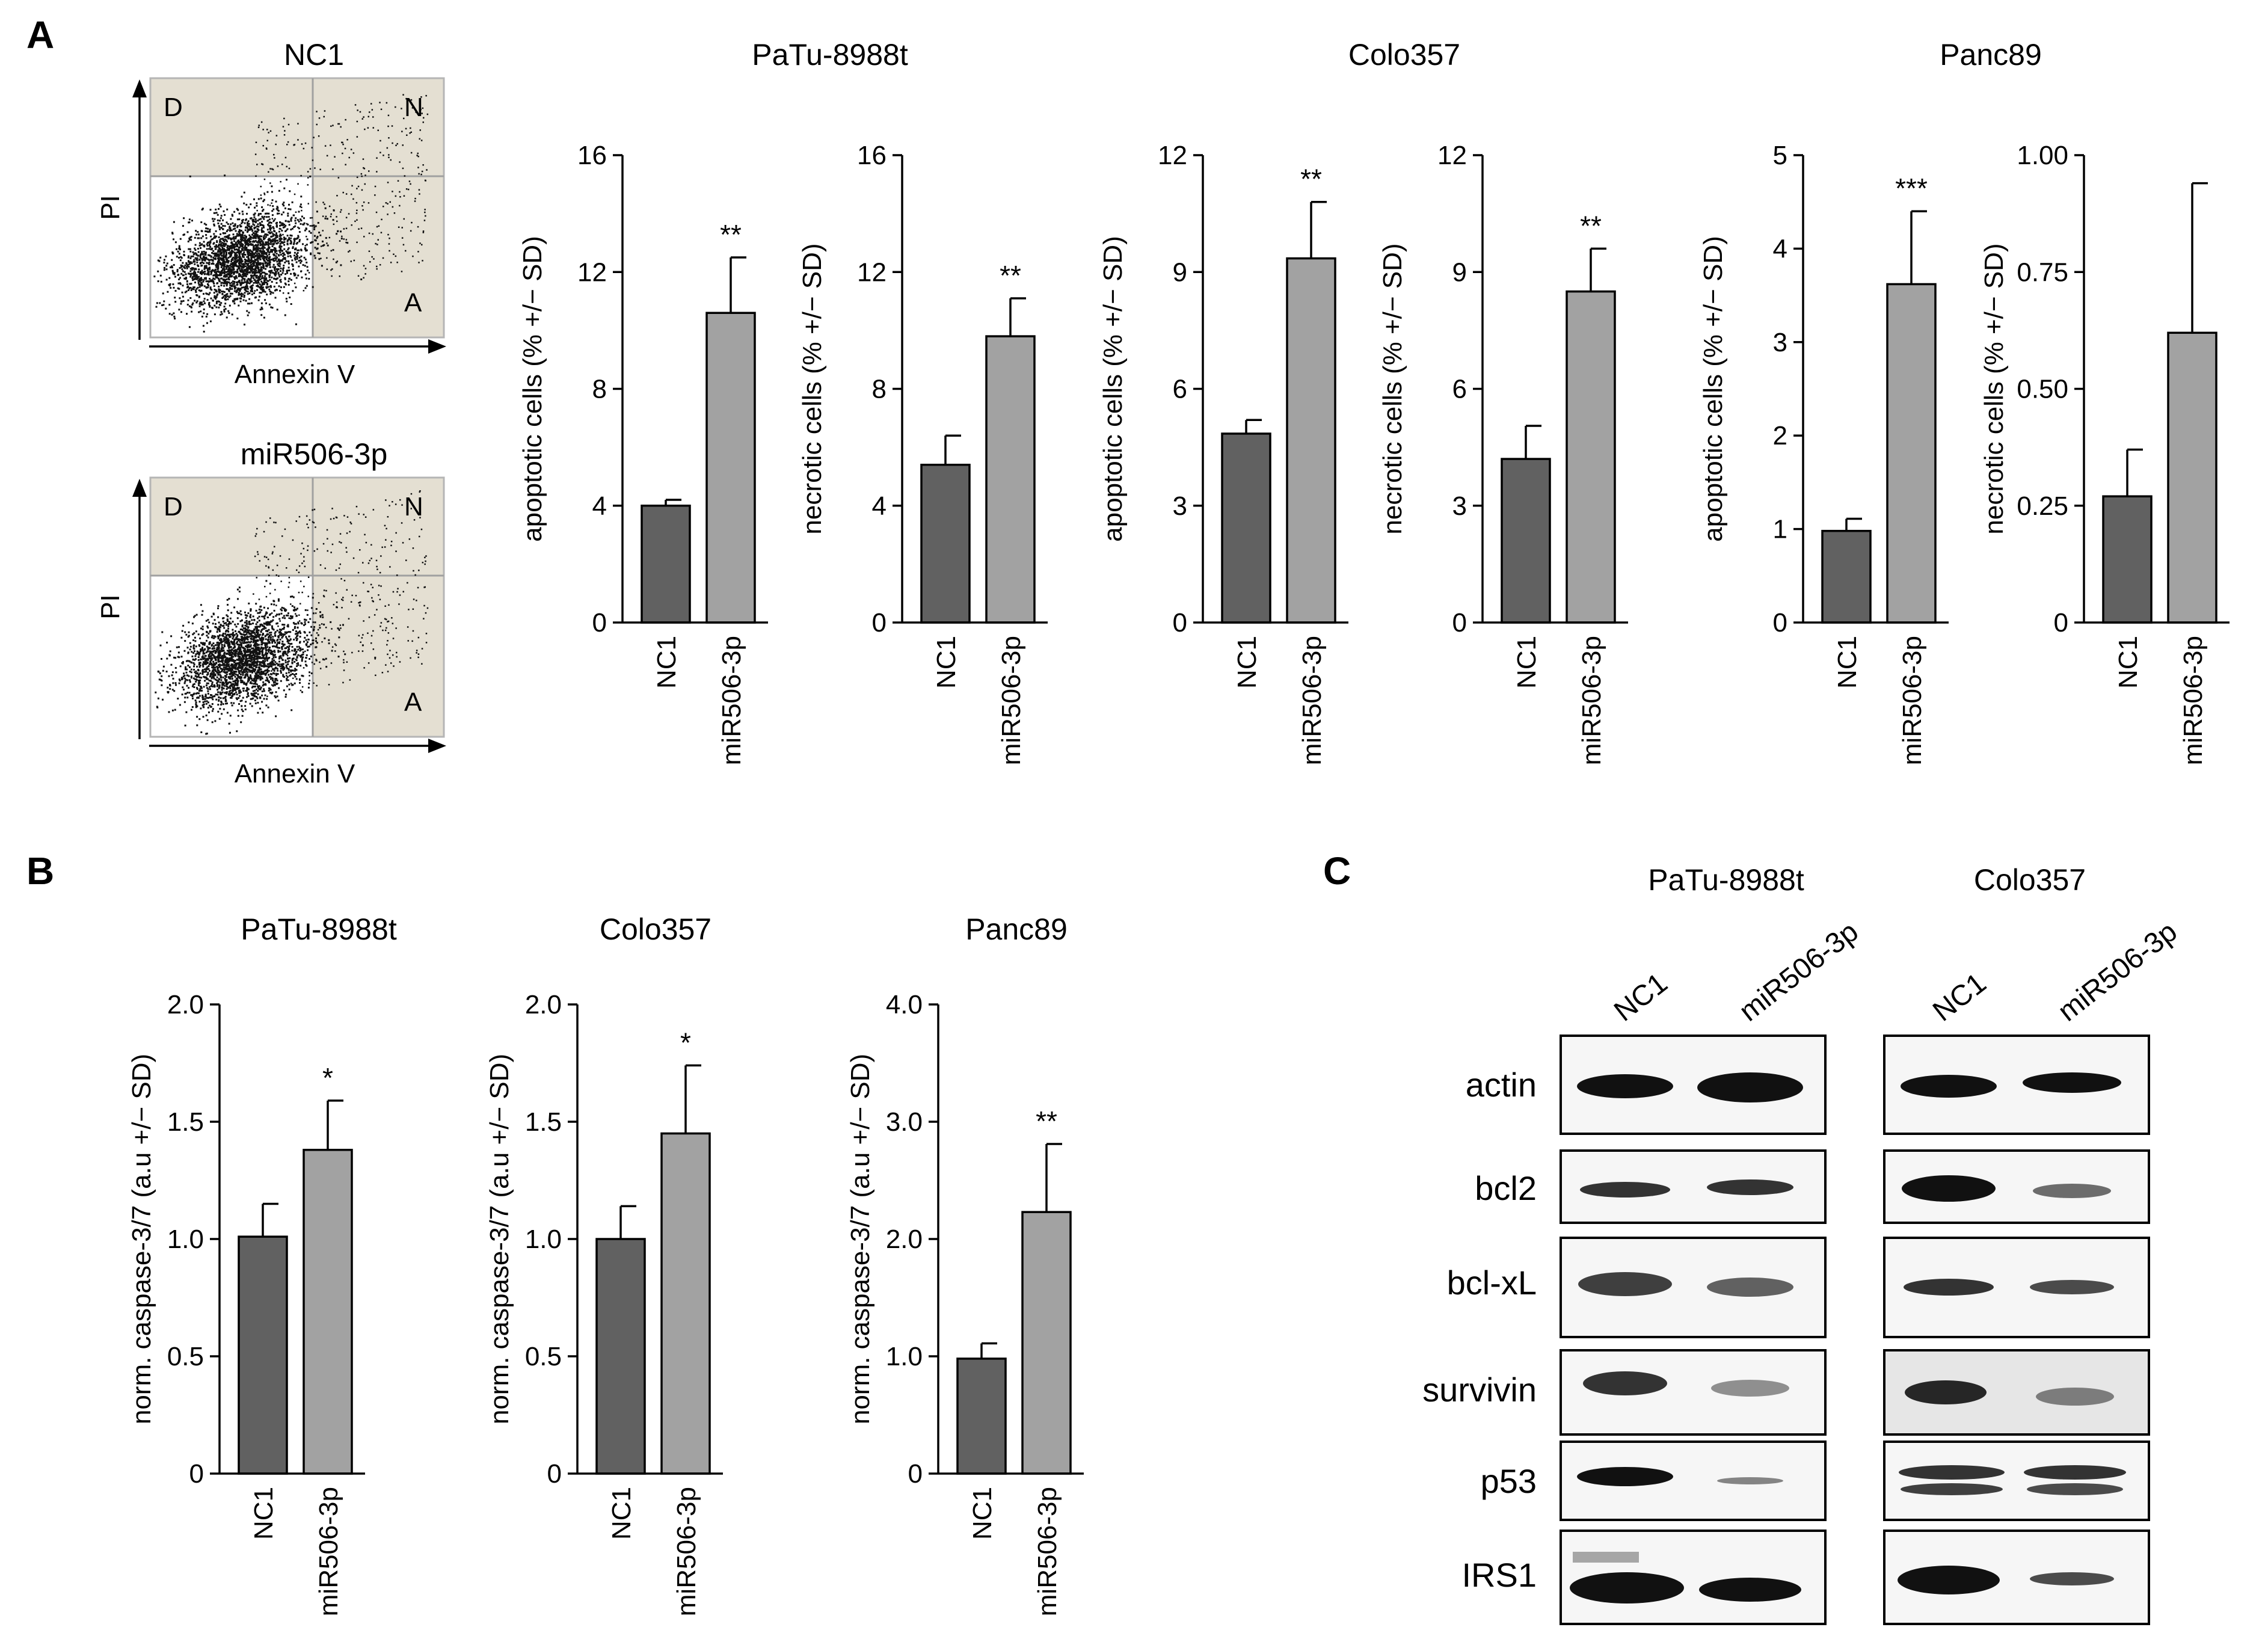 The width and height of the screenshot is (2268, 1645). What do you see at coordinates (1694, 1481) in the screenshot?
I see `blot-patu-p53` at bounding box center [1694, 1481].